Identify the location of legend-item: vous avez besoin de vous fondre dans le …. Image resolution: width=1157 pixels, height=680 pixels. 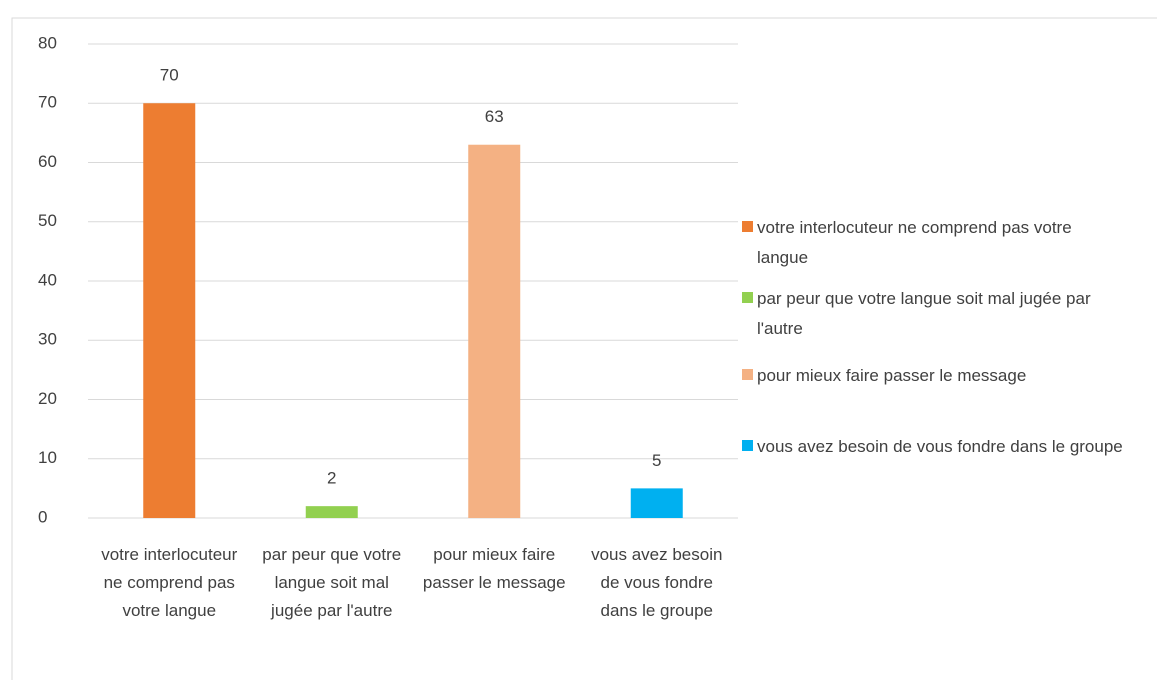
(942, 447).